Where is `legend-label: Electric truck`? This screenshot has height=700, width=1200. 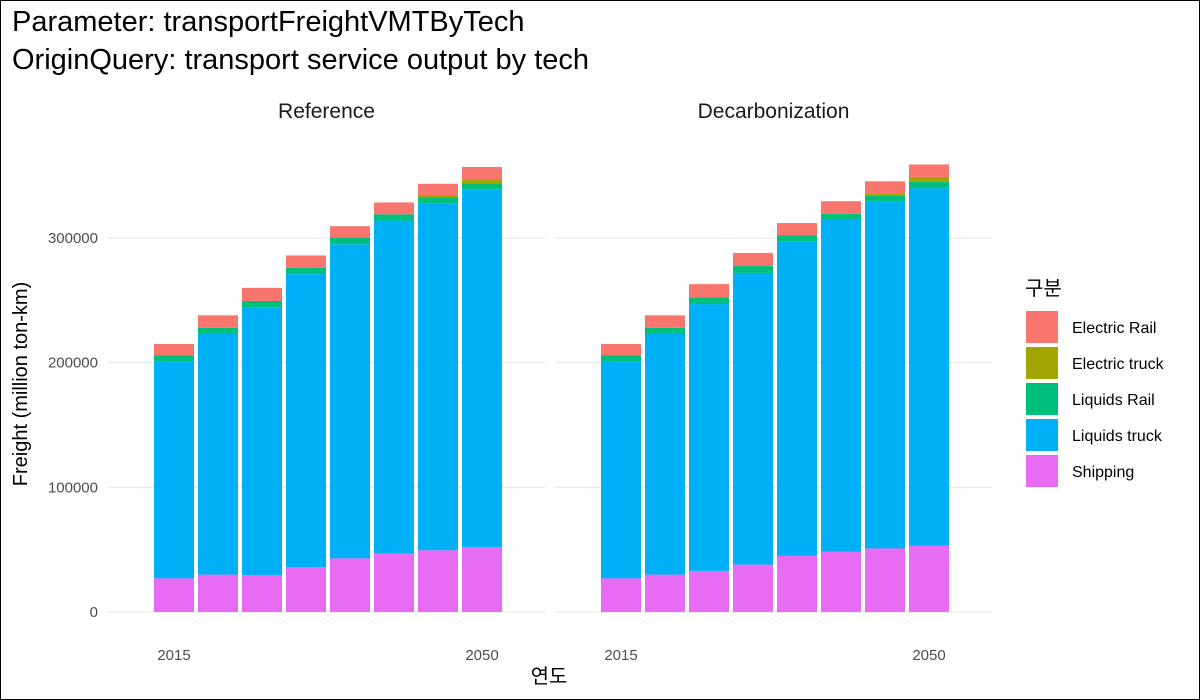 legend-label: Electric truck is located at coordinates (1118, 364).